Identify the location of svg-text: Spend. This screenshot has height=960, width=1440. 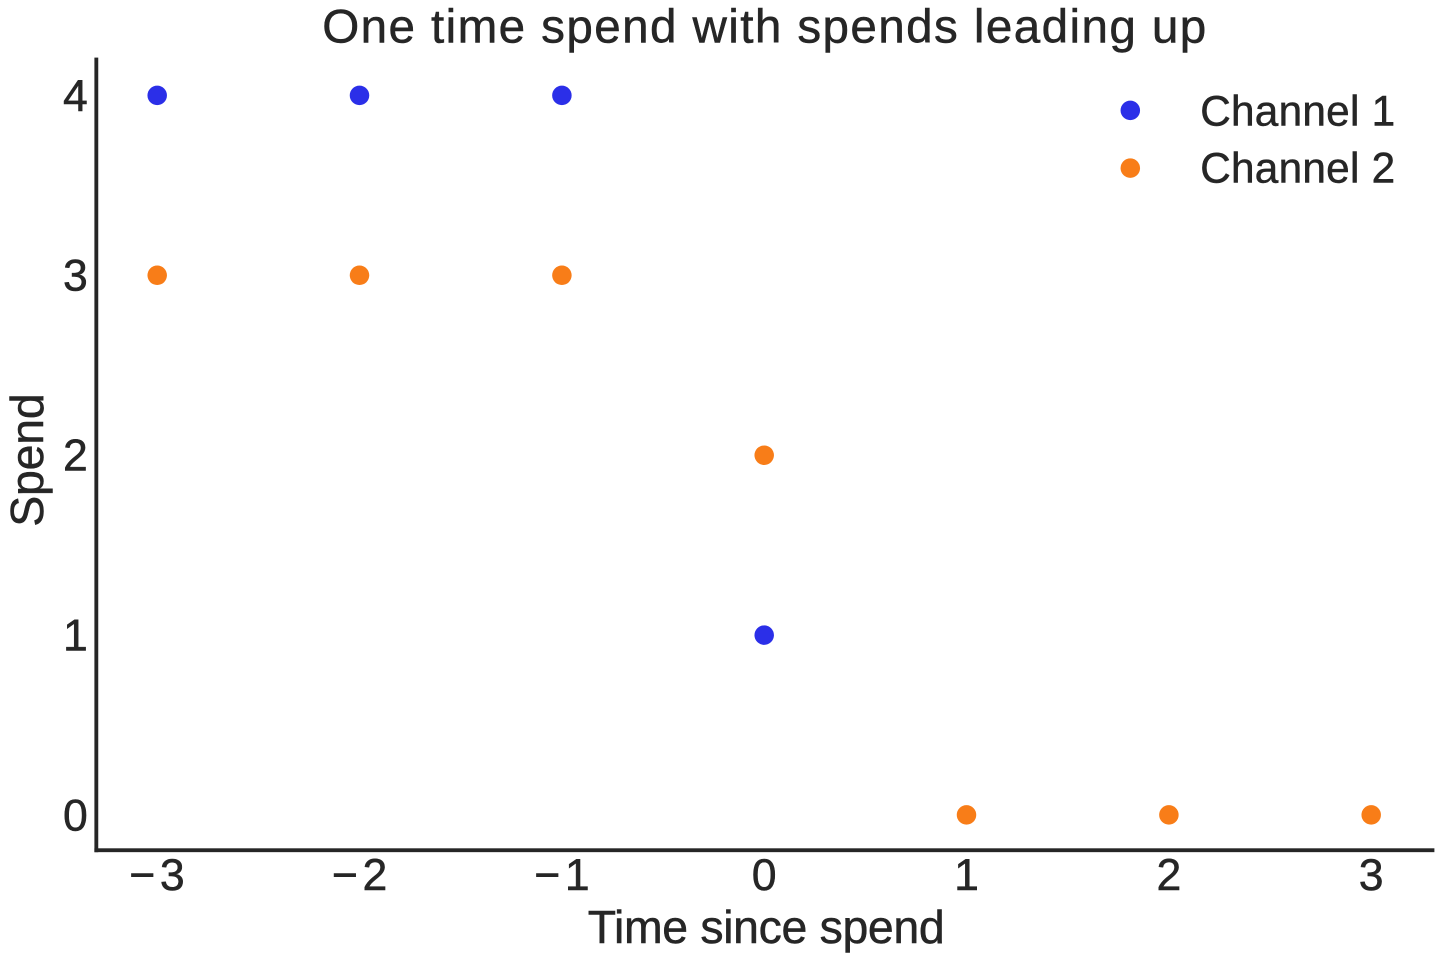
(27, 460).